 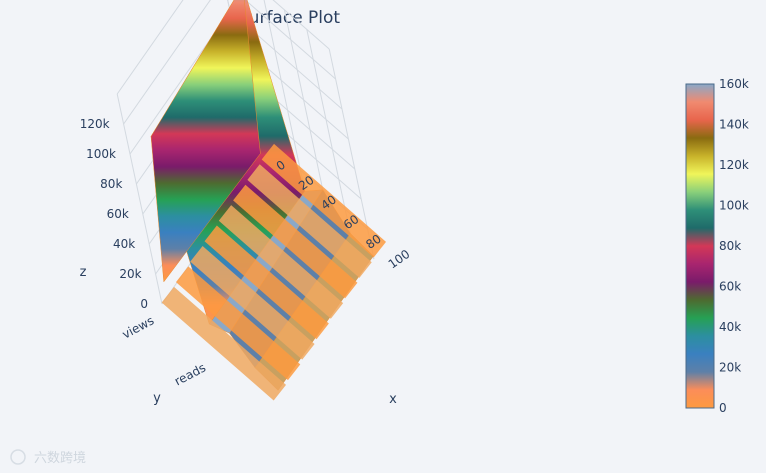 I want to click on y-tick-reads: reads, so click(x=190, y=374).